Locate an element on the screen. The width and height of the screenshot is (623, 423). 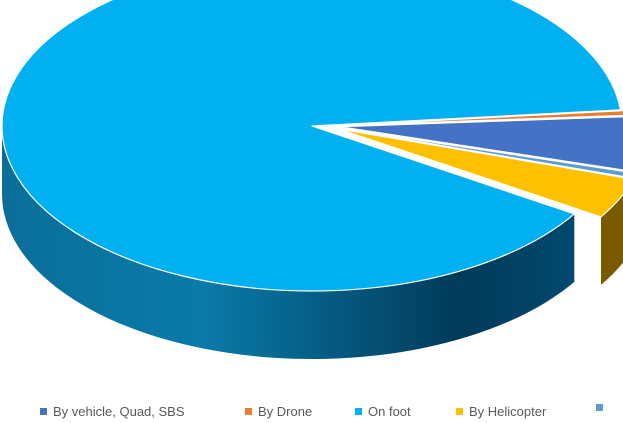
legend-label-helicopter: By Helicopter is located at coordinates (508, 411).